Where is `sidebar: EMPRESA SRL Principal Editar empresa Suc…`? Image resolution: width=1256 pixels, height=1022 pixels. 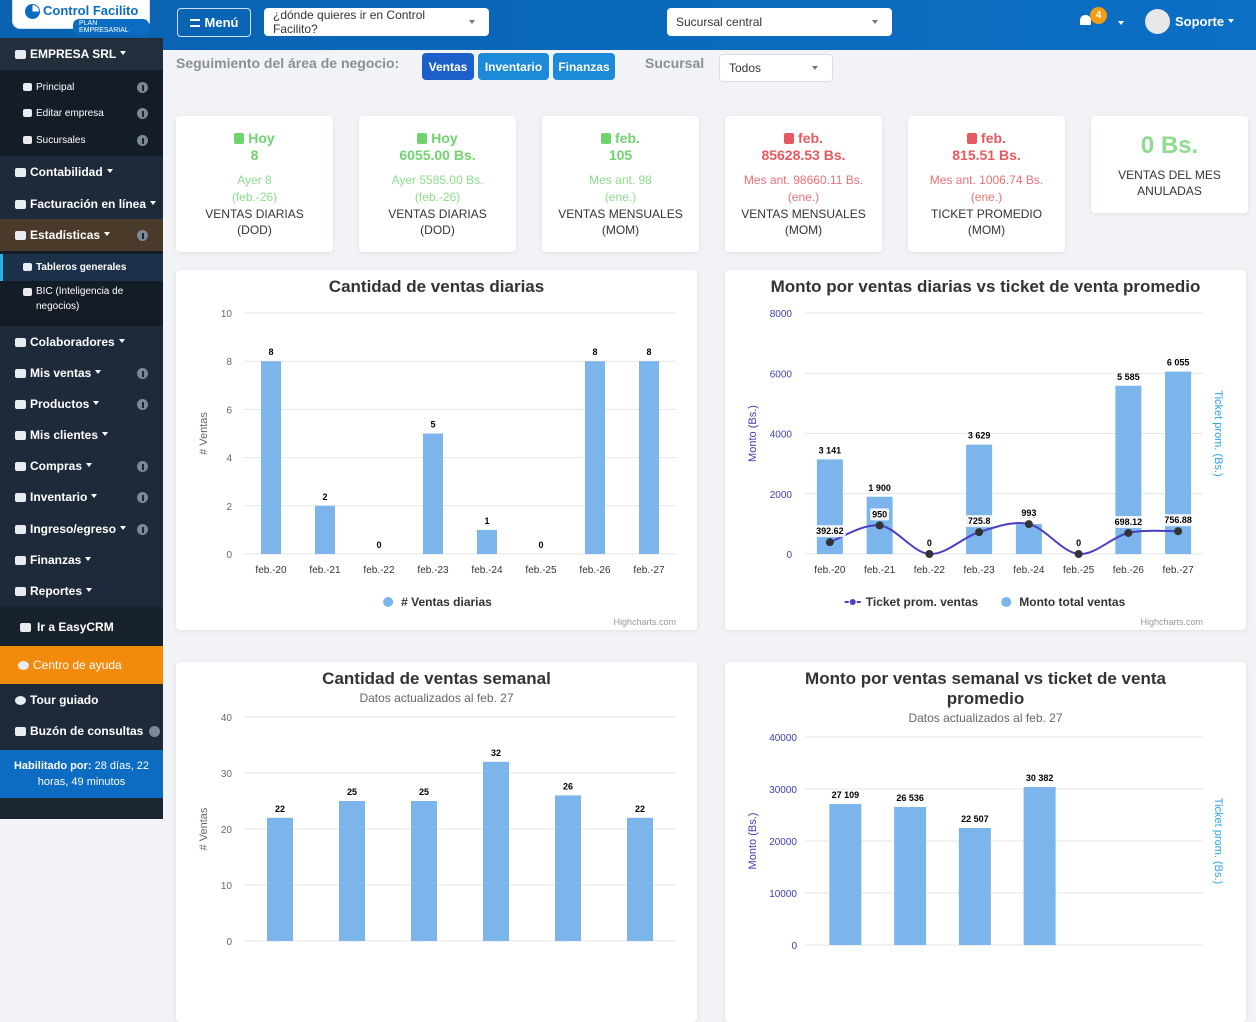 sidebar: EMPRESA SRL Principal Editar empresa Suc… is located at coordinates (81, 428).